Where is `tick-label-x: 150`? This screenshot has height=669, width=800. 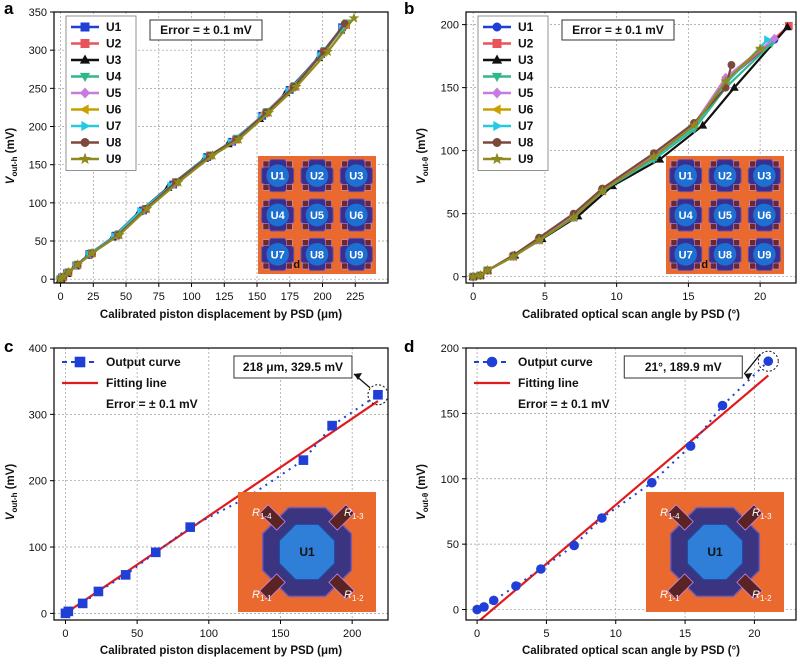
tick-label-x: 150 is located at coordinates (257, 297).